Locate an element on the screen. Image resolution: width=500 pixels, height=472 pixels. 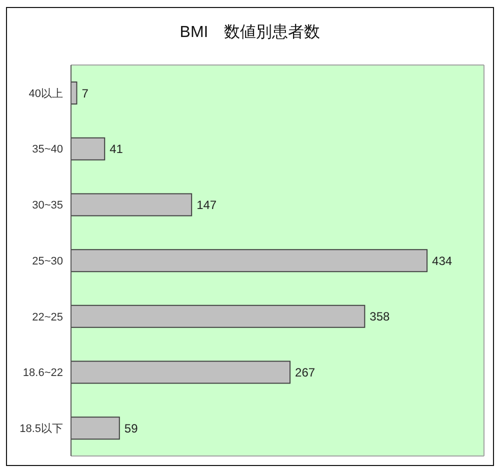
data-label: 267 is located at coordinates (305, 373).